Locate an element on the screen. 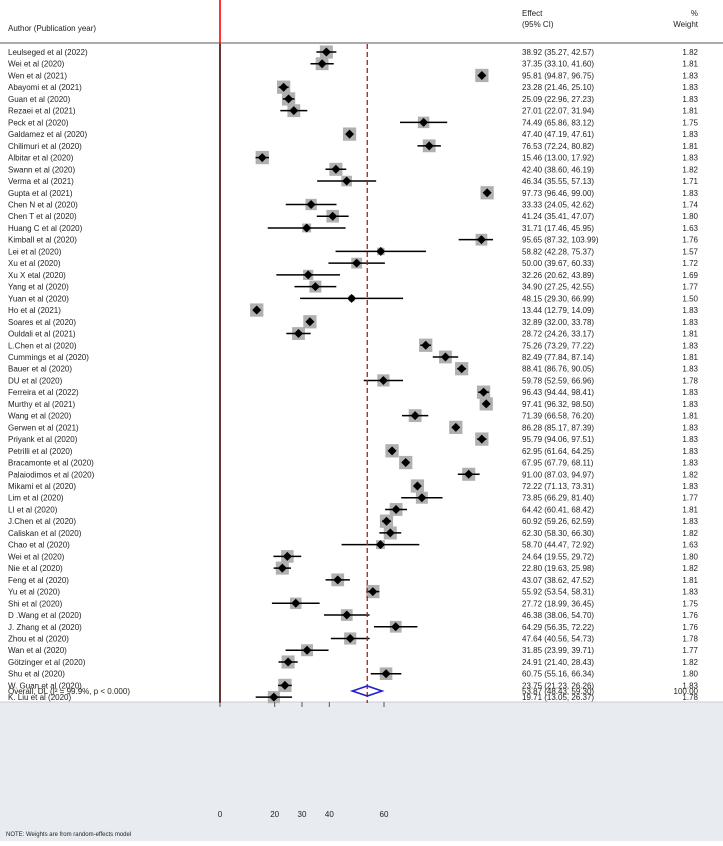  study-label: Shu et al (2020) is located at coordinates (36, 674).